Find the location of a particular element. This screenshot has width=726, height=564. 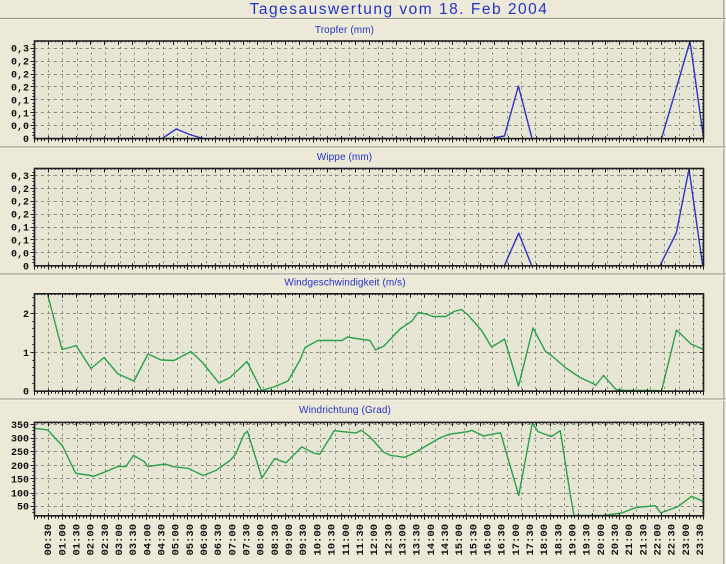

svg-text: 12:00 is located at coordinates (375, 540).